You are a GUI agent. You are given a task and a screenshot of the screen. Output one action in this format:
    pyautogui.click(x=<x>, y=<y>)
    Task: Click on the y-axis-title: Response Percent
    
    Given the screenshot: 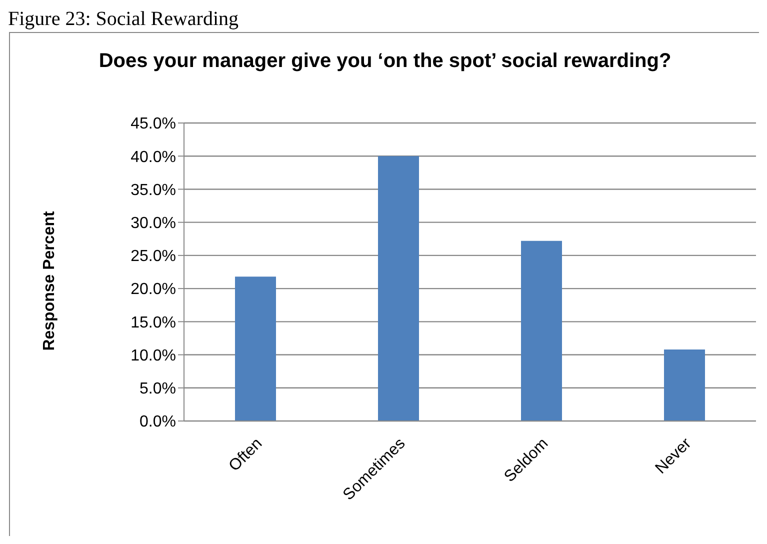 What is the action you would take?
    pyautogui.click(x=50, y=281)
    